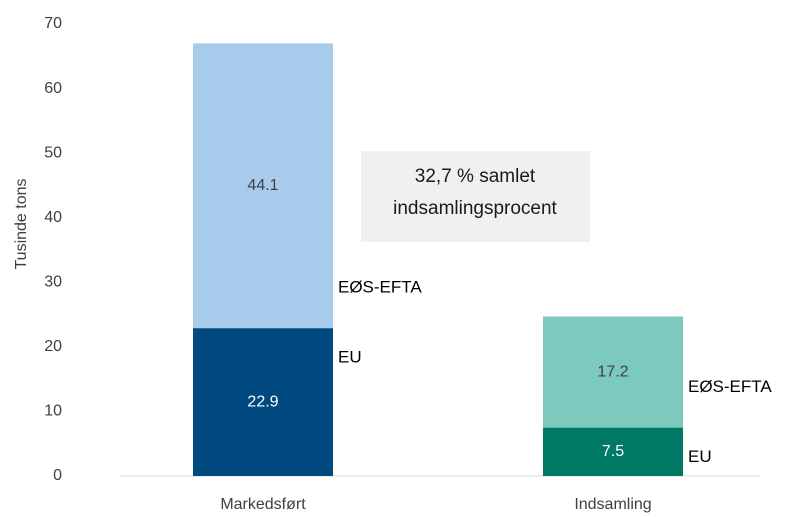 This screenshot has width=785, height=517. I want to click on y-tick-label: 60, so click(53, 88).